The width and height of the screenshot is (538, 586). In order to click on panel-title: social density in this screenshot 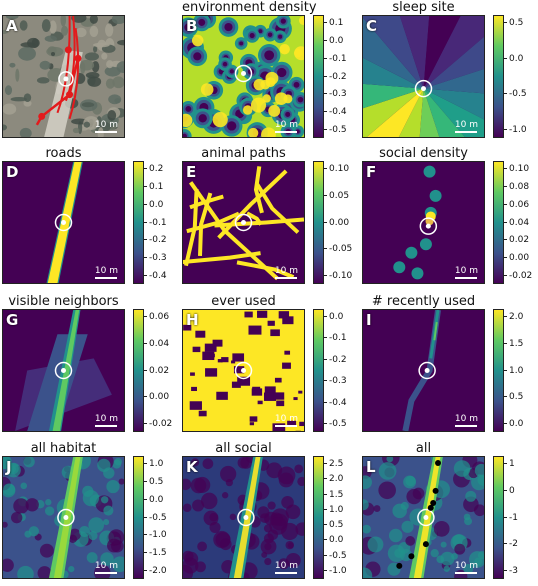, I will do `click(423, 153)`.